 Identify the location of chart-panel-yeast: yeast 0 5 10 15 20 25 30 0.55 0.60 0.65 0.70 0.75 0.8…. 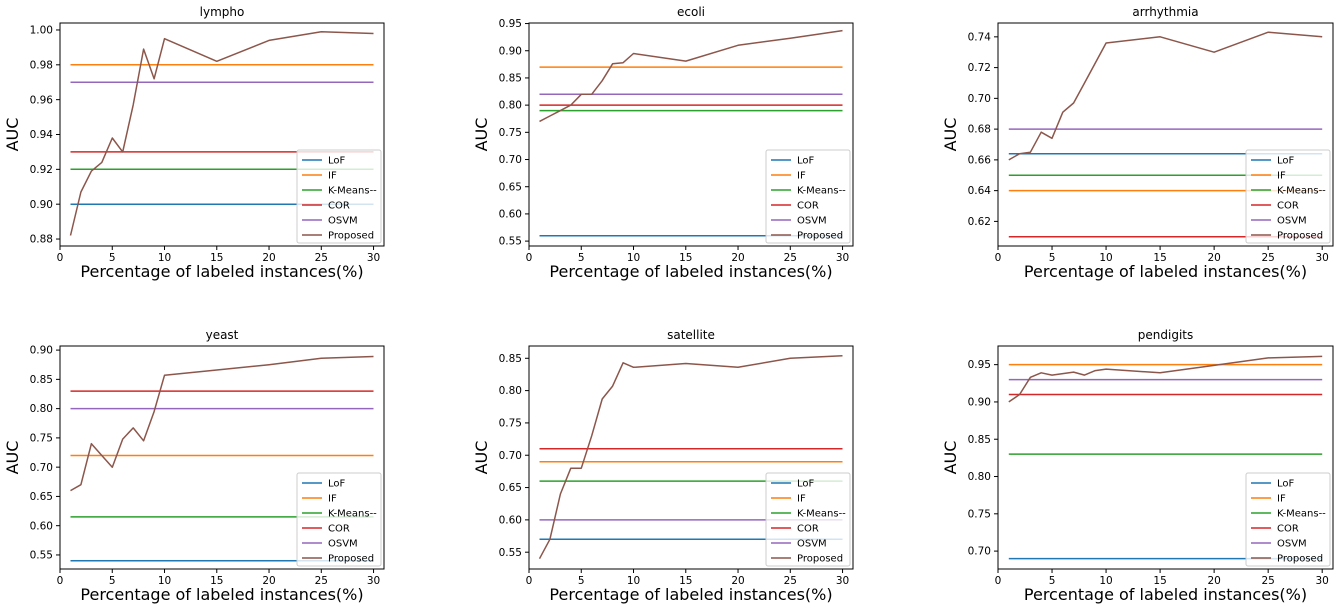
(194, 466).